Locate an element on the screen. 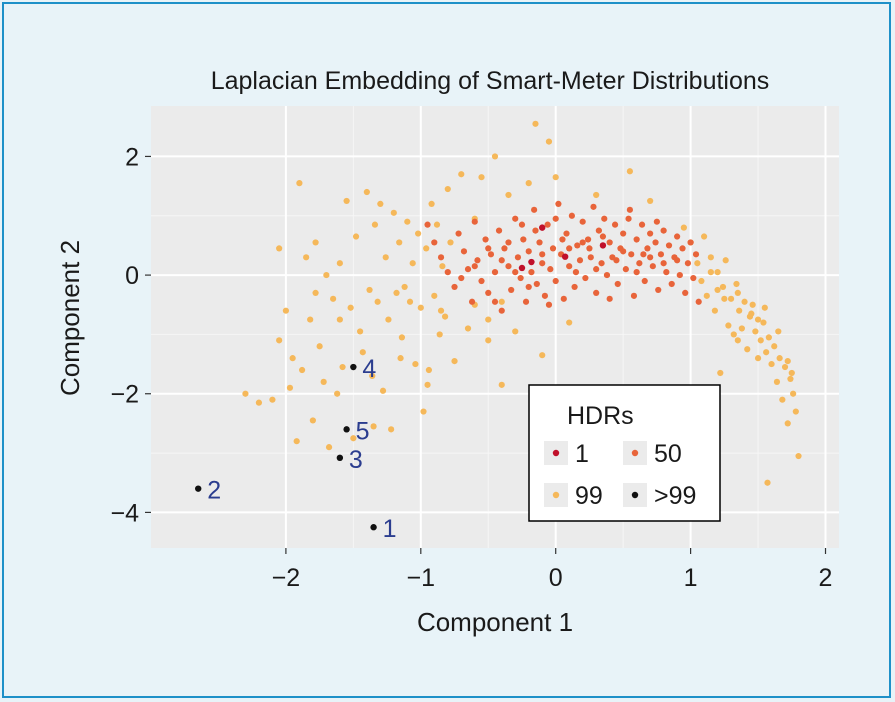  point-label: 2 is located at coordinates (214, 491).